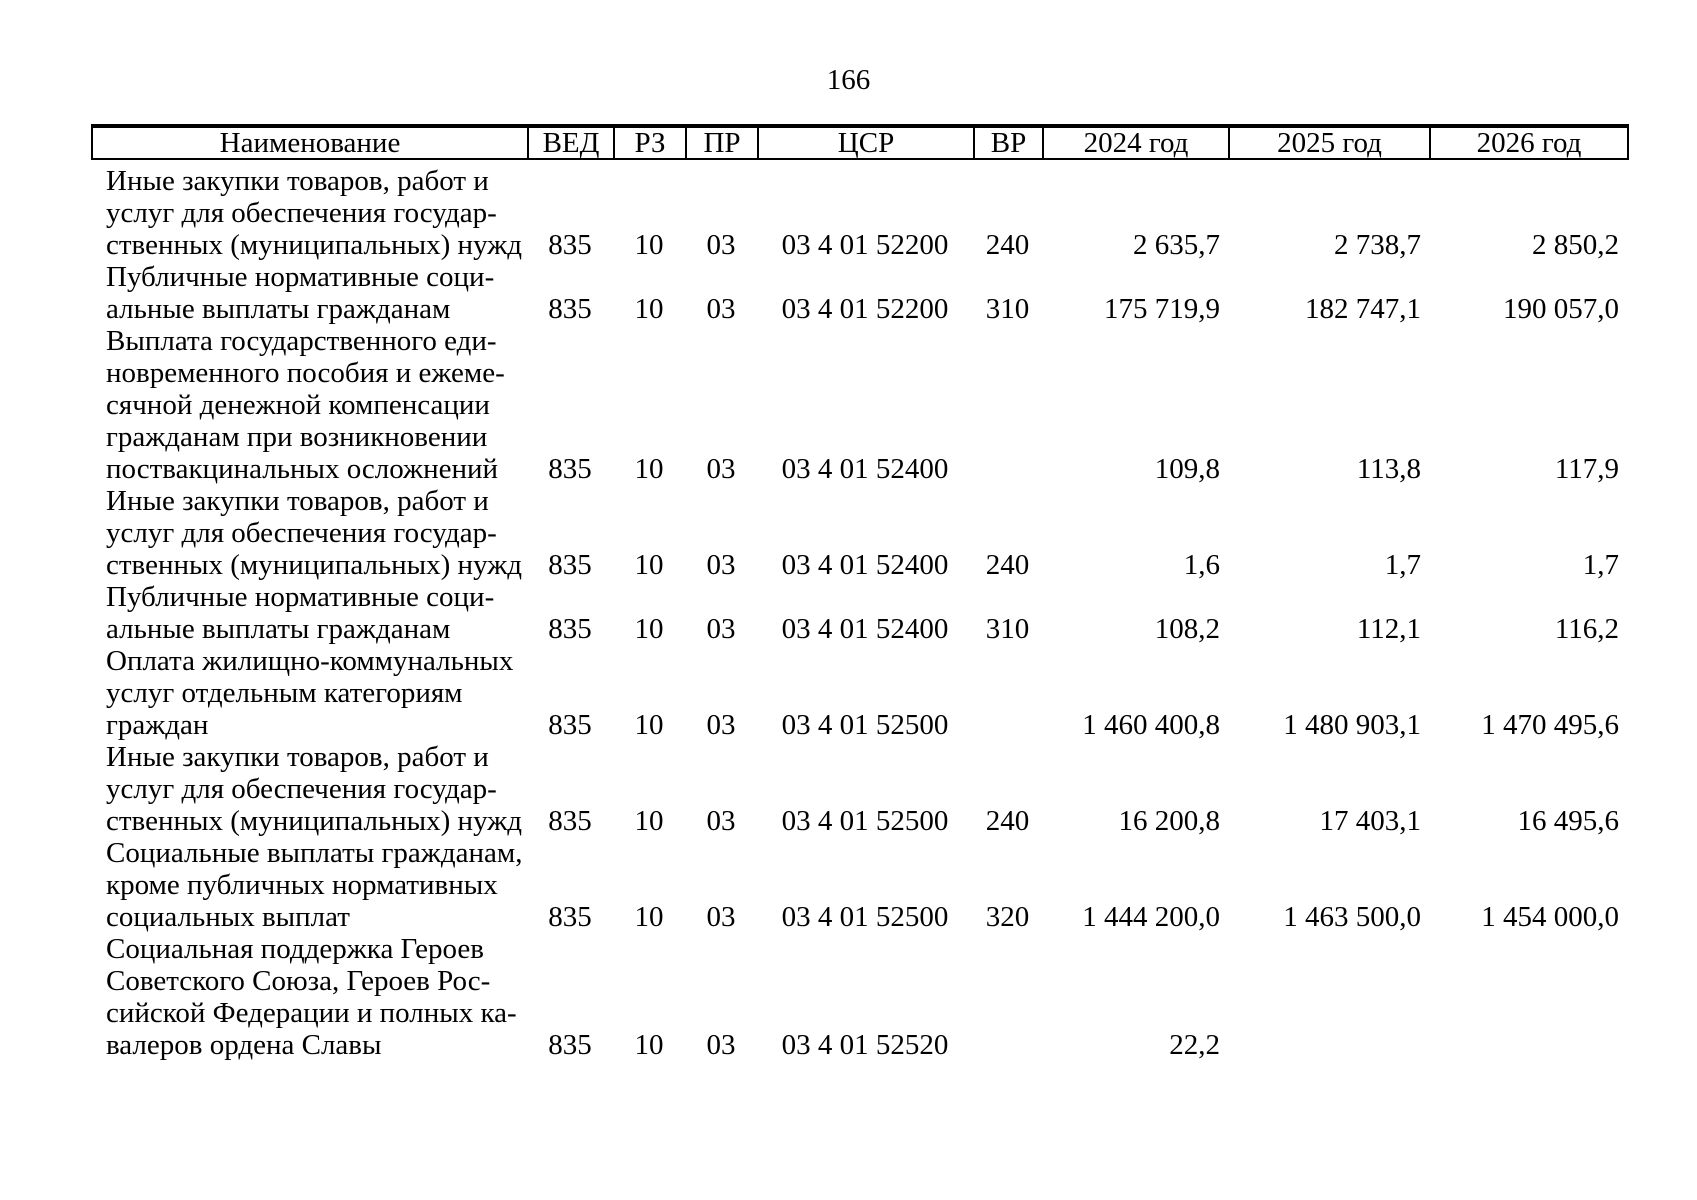  What do you see at coordinates (1550, 917) in the screenshot?
I see `cell-amount-2026: 1 454 000,0` at bounding box center [1550, 917].